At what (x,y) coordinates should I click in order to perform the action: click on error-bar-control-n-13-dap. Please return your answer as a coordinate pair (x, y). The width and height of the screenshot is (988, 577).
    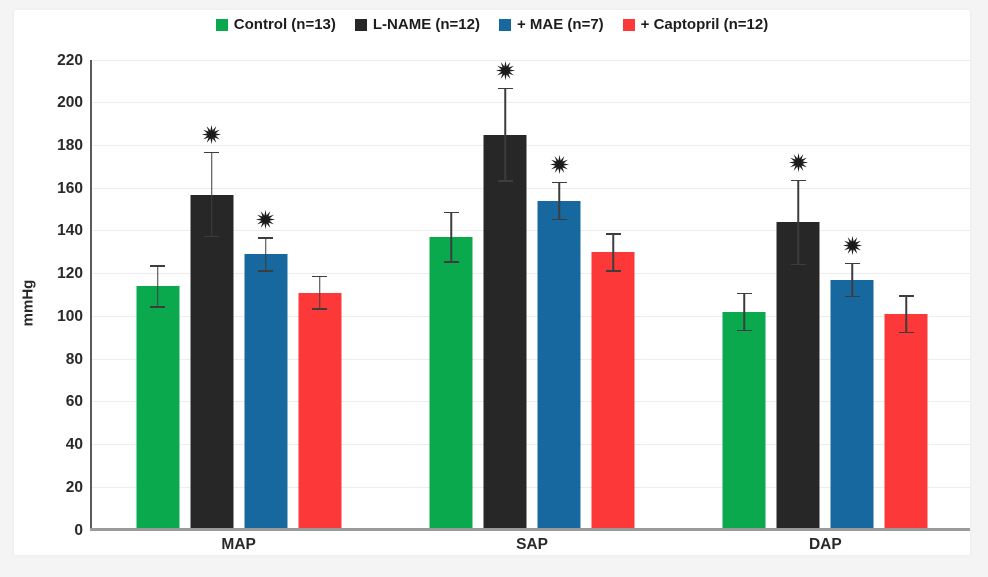
    Looking at the image, I should click on (744, 312).